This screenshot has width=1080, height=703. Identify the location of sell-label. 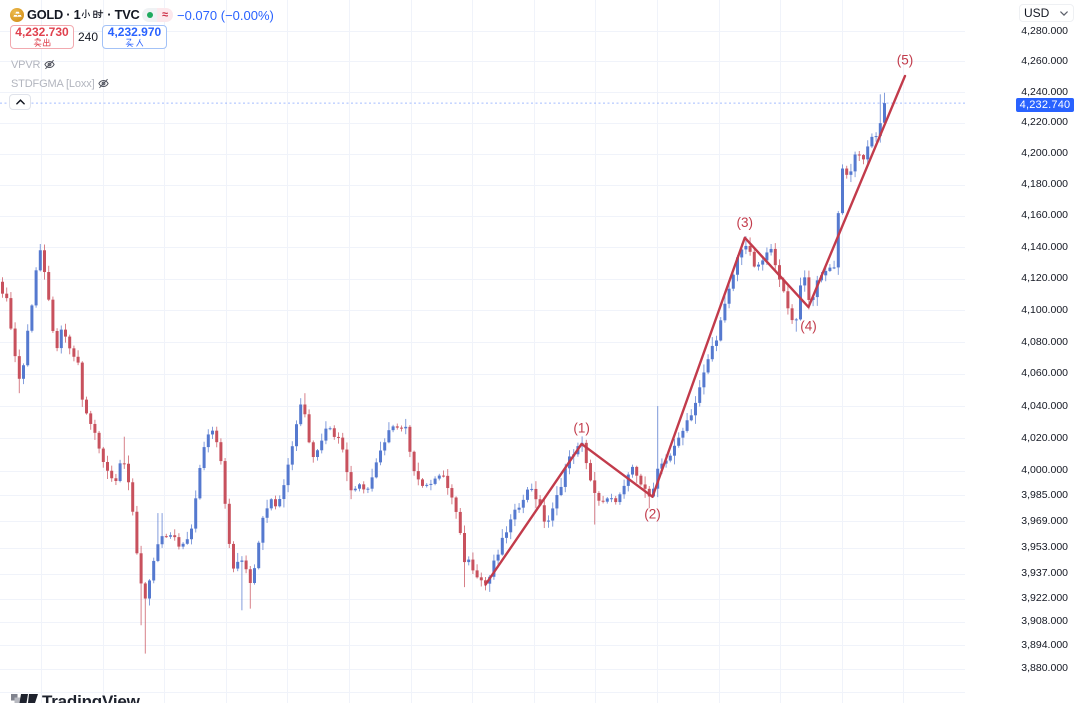
(42, 43).